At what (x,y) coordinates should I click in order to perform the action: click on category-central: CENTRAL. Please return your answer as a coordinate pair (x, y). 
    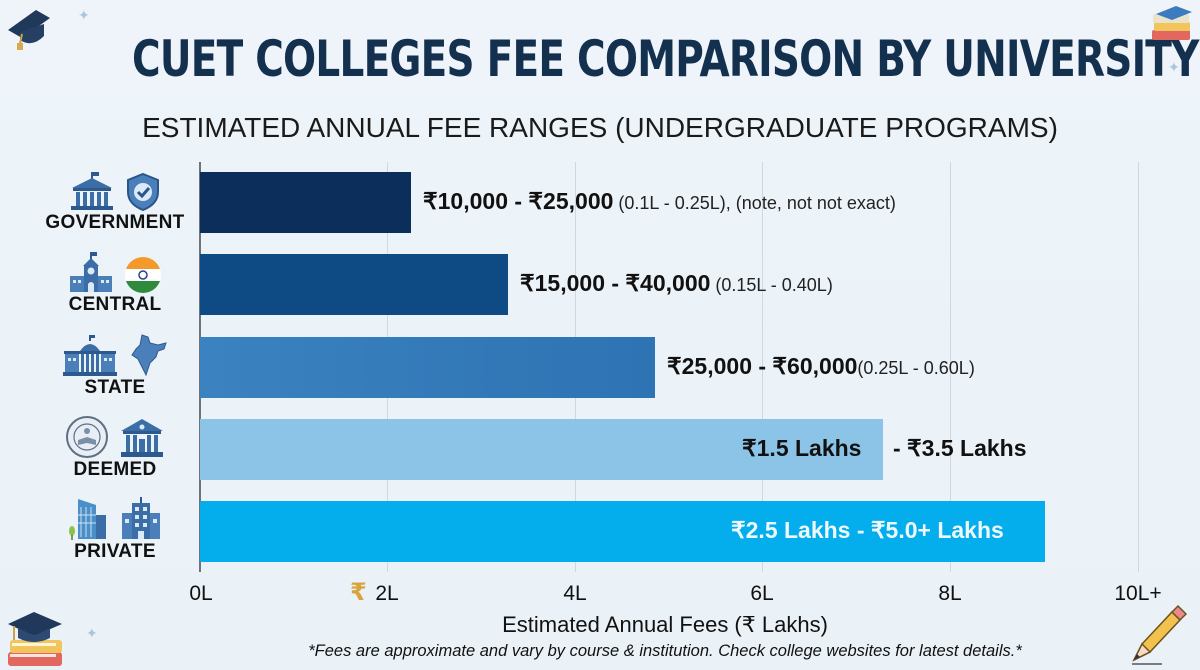
    Looking at the image, I should click on (115, 284).